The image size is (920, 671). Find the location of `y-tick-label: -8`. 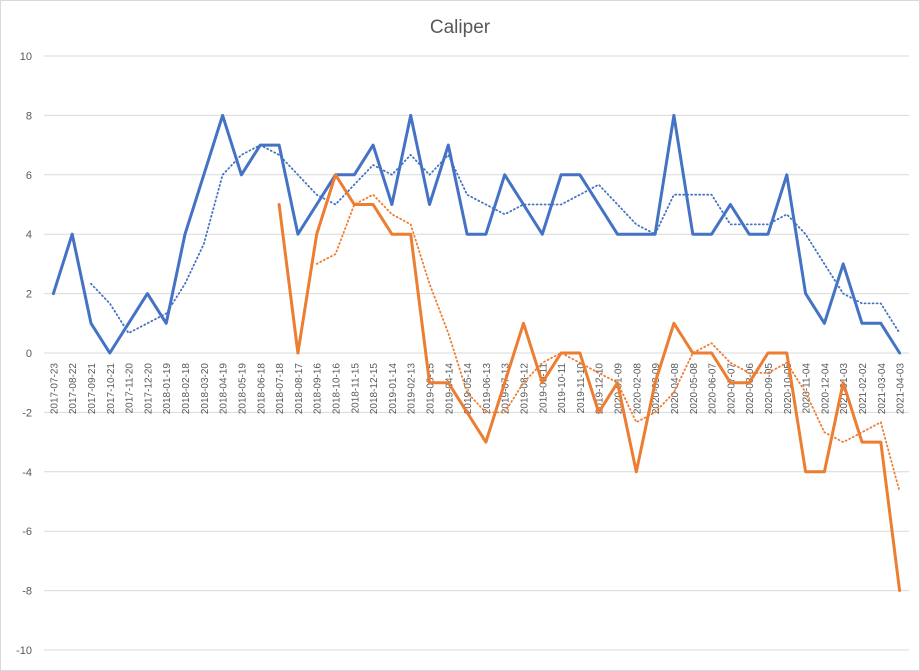

y-tick-label: -8 is located at coordinates (27, 592).